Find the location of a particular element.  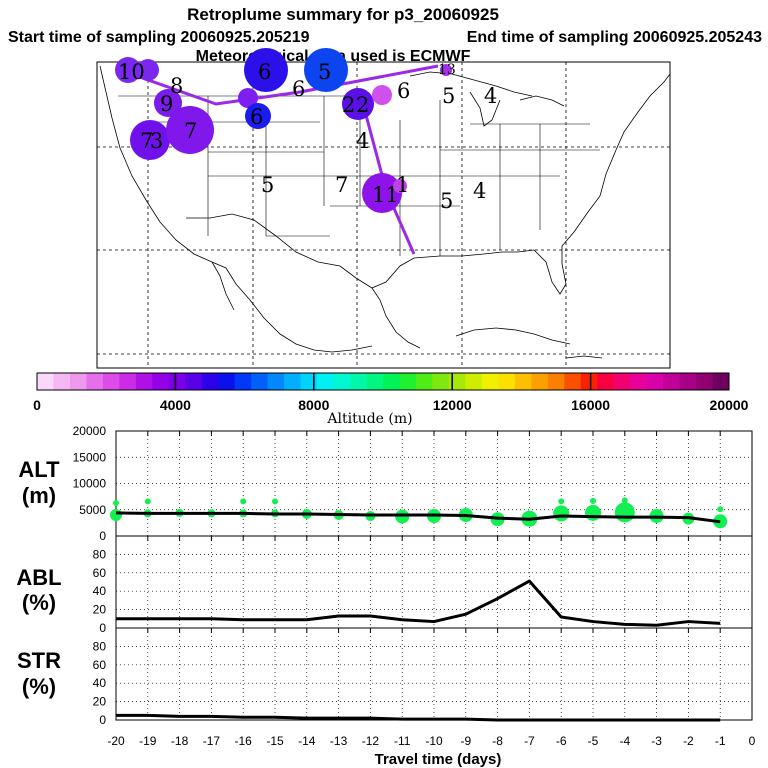

colorbar-frame is located at coordinates (383, 381).